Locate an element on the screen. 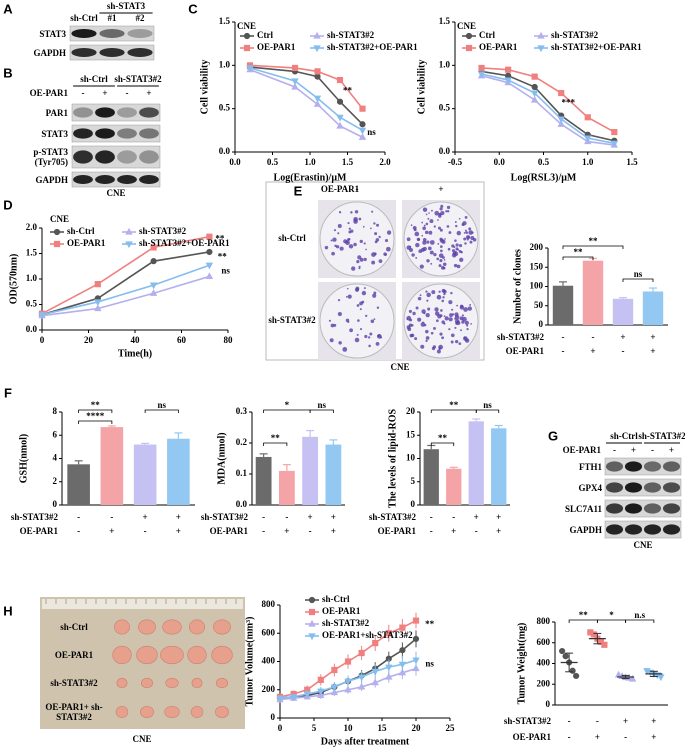 This screenshot has height=750, width=685. y-tick-label: 0.0 is located at coordinates (242, 504).